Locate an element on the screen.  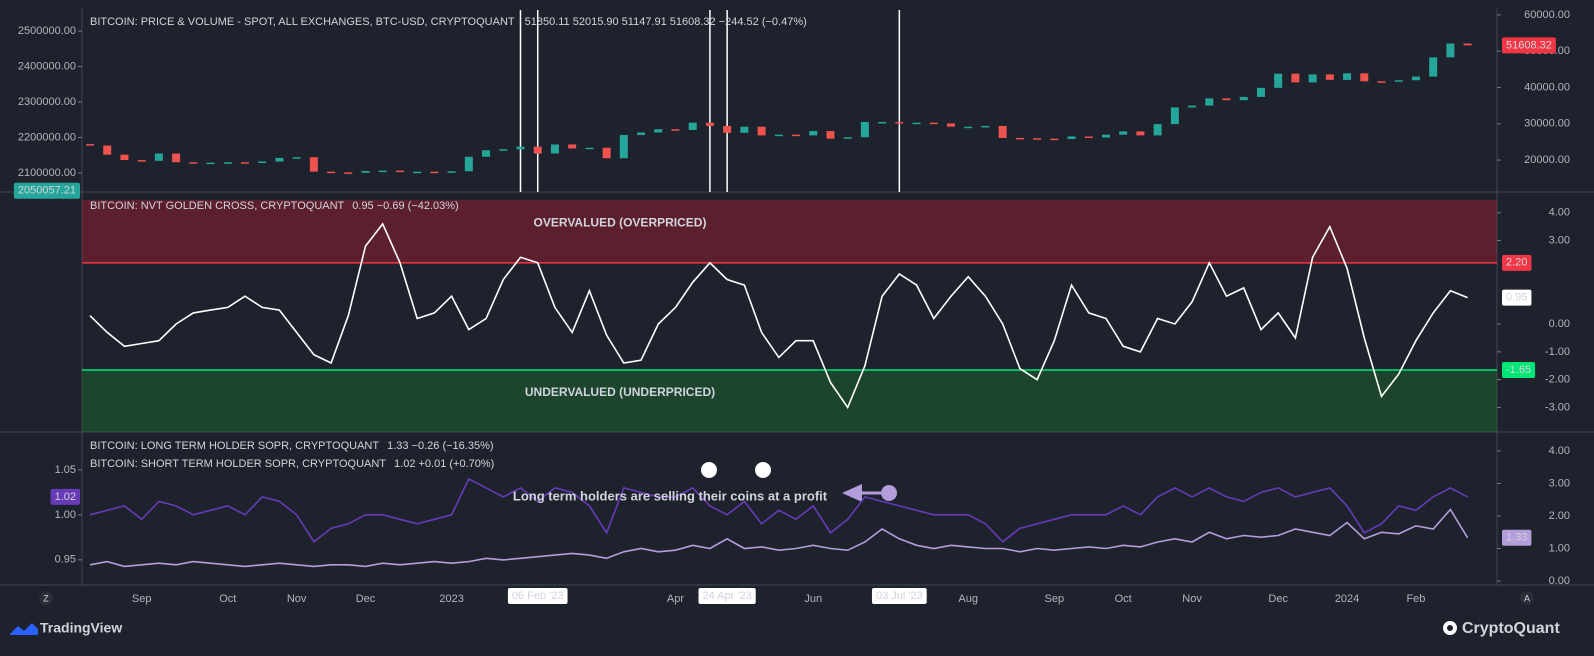
x-tick-label: Dec is located at coordinates (1278, 599).